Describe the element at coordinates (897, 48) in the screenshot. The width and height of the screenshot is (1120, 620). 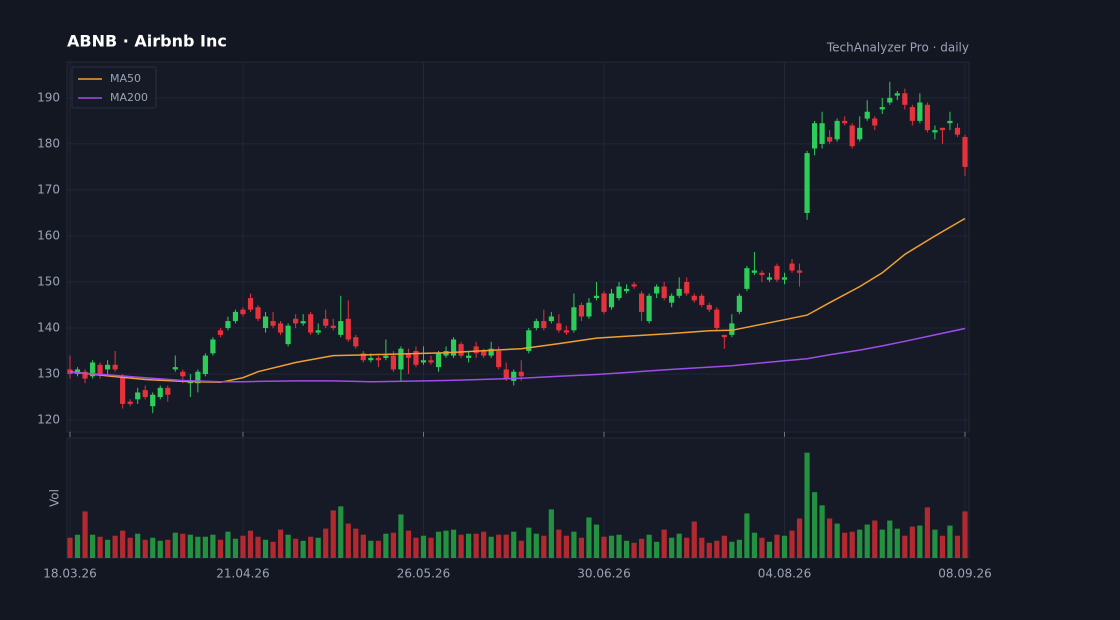
I see `chart-subtitle: TechAnalyzer Pro · daily` at that location.